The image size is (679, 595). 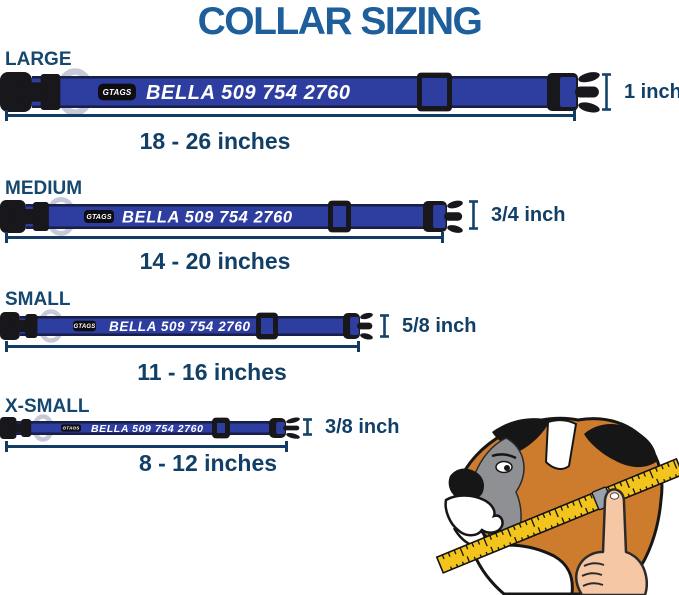 I want to click on width-gauge-medium: 3/4 inch, so click(x=516, y=215).